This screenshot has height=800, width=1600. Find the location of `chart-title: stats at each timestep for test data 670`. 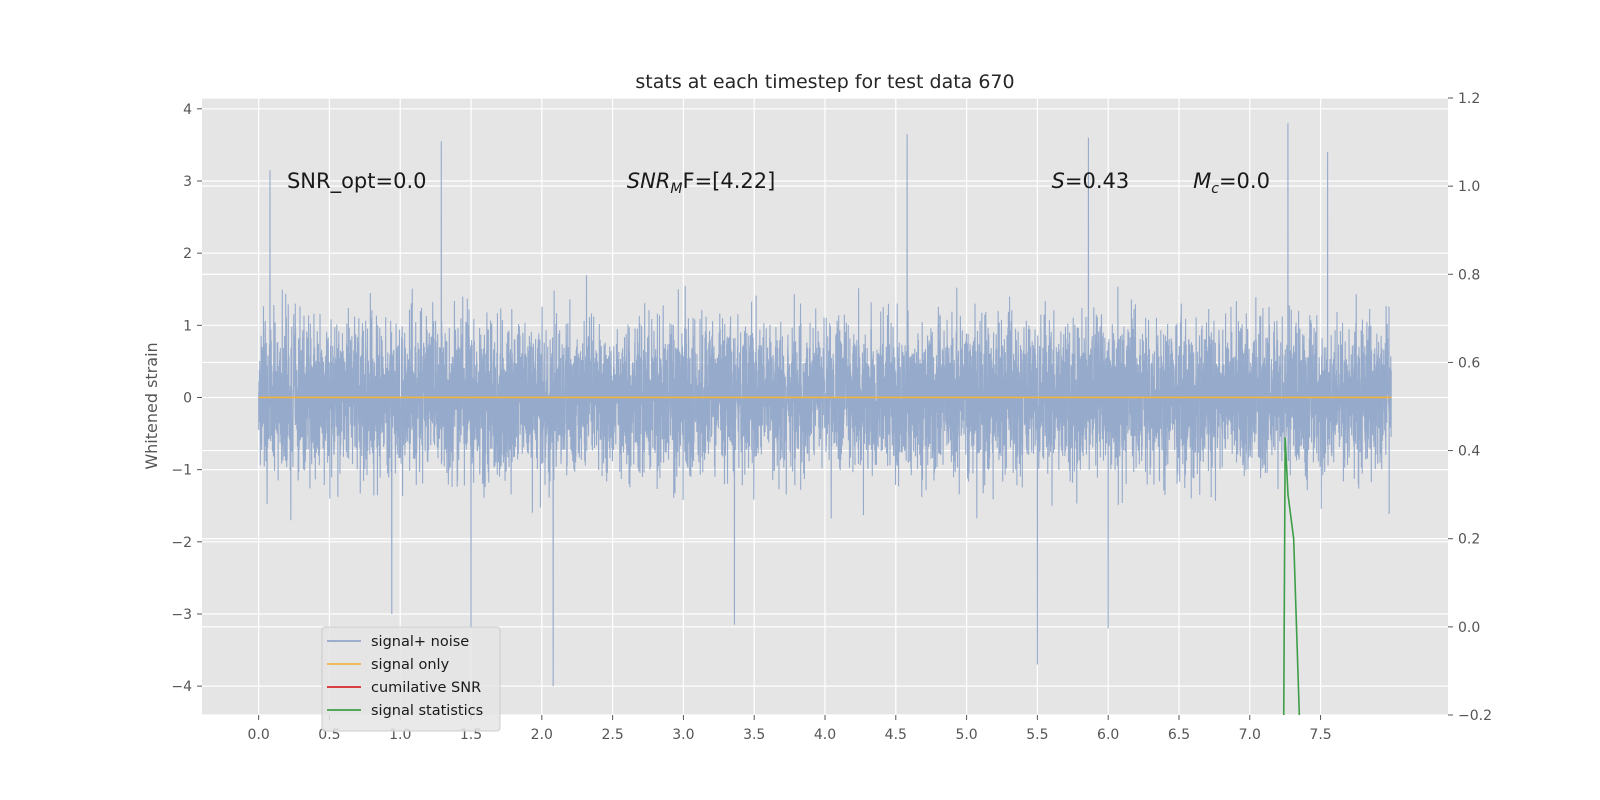

chart-title: stats at each timestep for test data 670 is located at coordinates (824, 82).